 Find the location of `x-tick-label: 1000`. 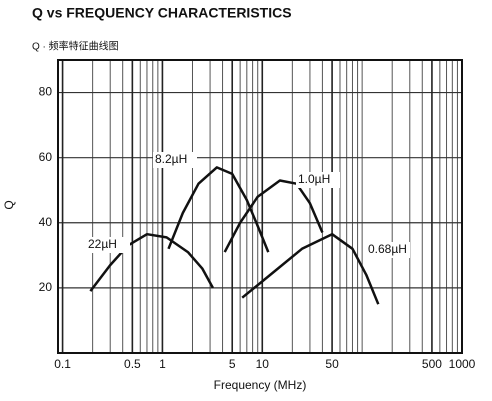

x-tick-label: 1000 is located at coordinates (462, 364).